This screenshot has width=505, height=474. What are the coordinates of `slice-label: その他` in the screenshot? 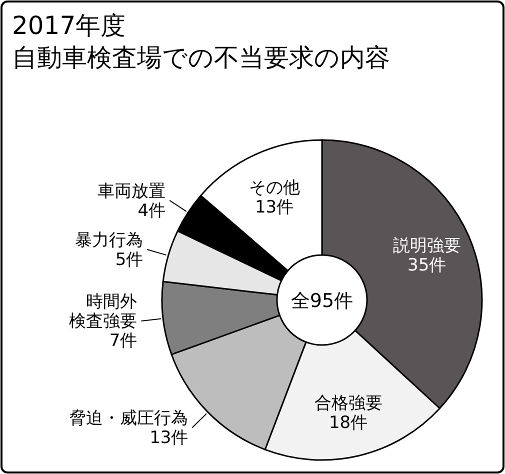 It's located at (274, 188).